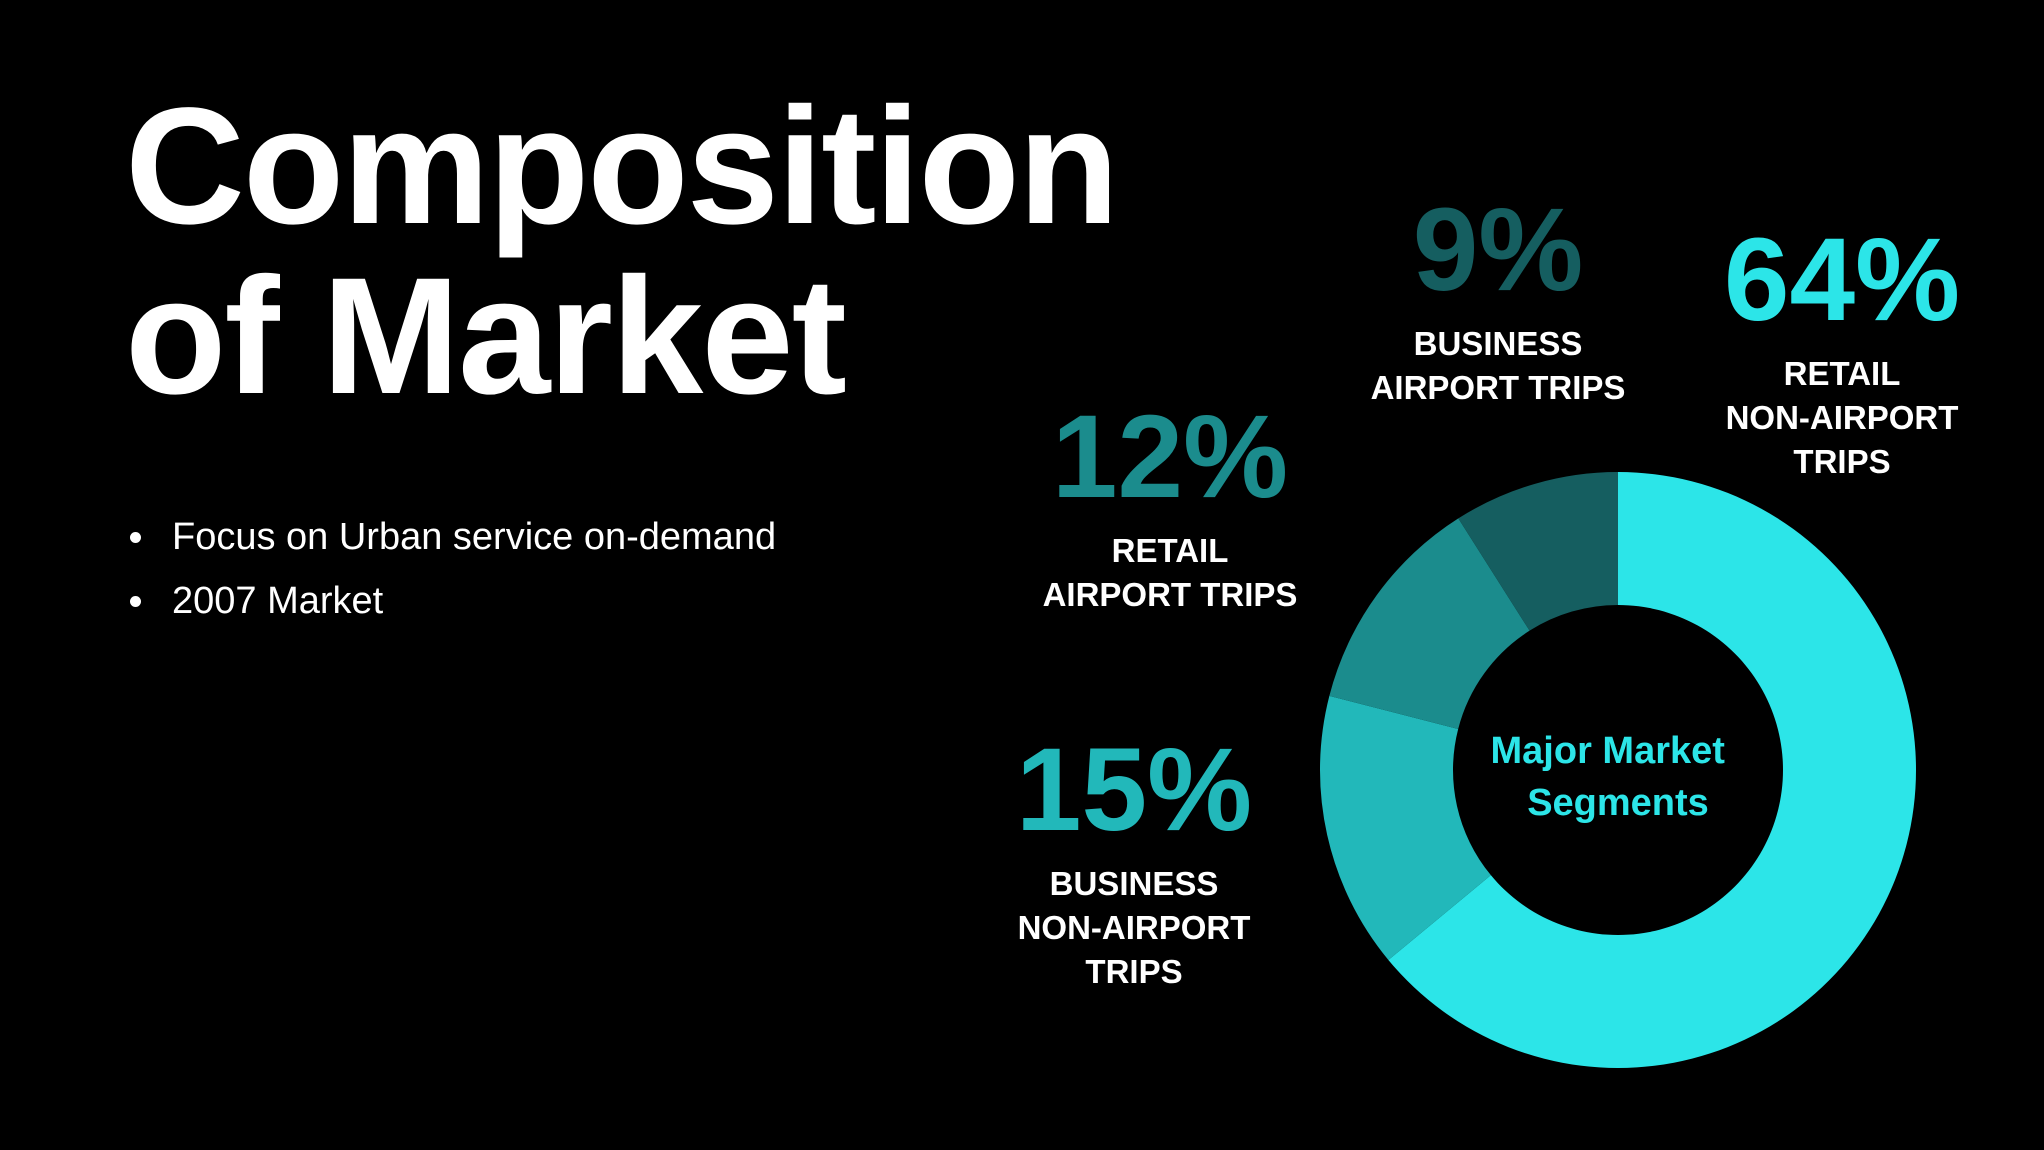 The width and height of the screenshot is (2044, 1150). I want to click on slice-category-label: RETAIL NON-AIRPORT TRIPS, so click(1842, 417).